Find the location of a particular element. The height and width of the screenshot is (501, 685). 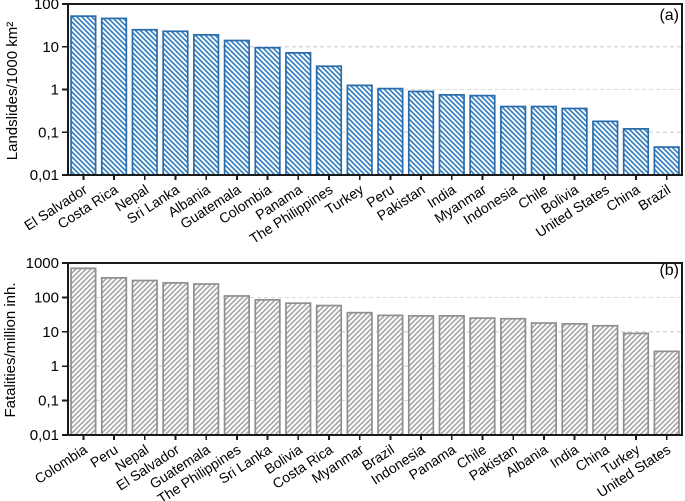

x-tick-label-colombia: Colombia is located at coordinates (61, 464).